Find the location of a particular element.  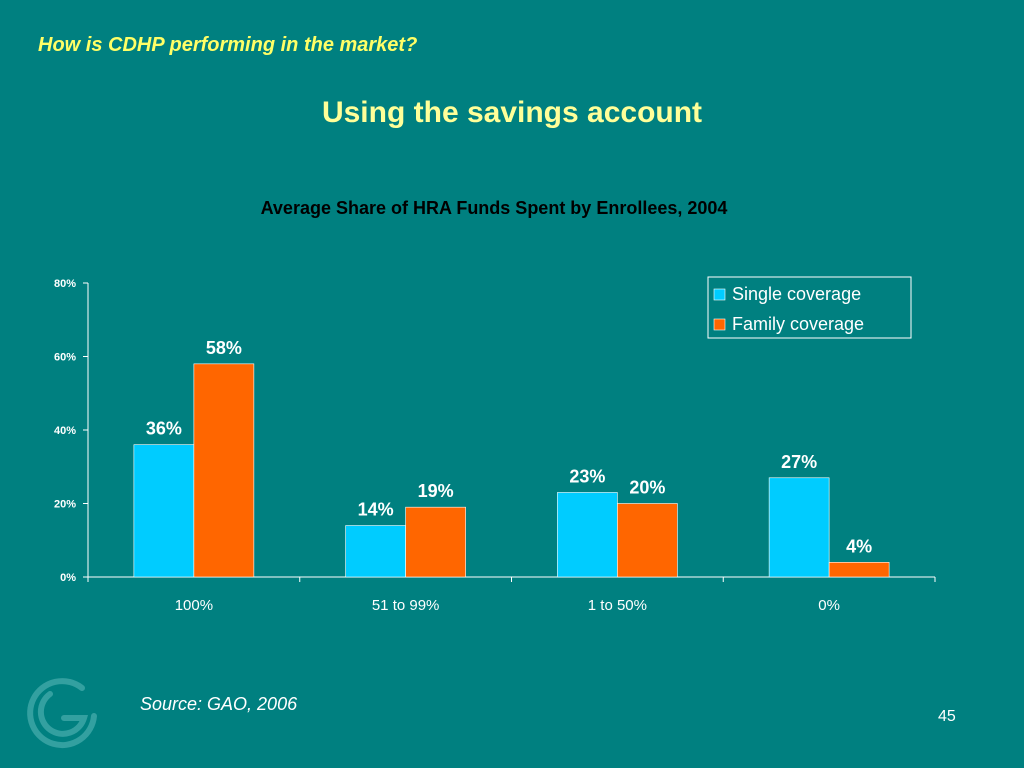

x-category-label: 1 to 50% is located at coordinates (617, 605).